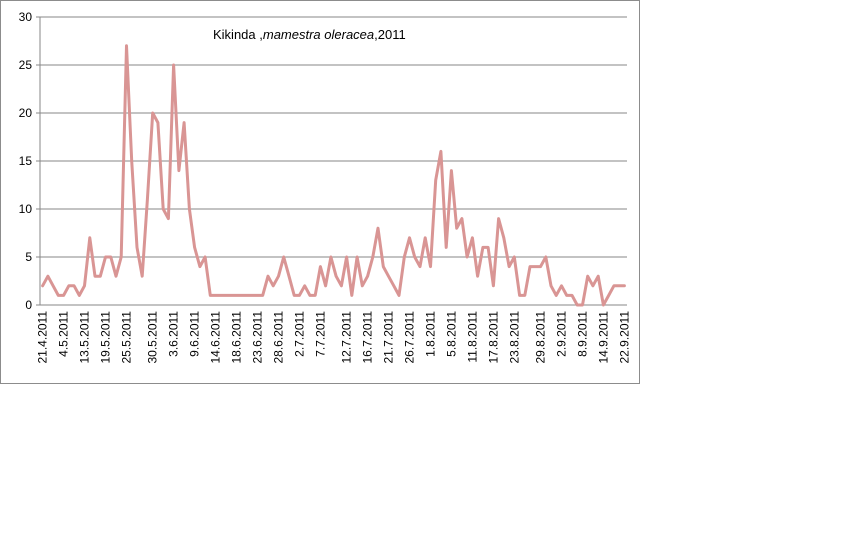 This screenshot has height=534, width=852. What do you see at coordinates (258, 337) in the screenshot?
I see `x-tick-label: 23.6.2011` at bounding box center [258, 337].